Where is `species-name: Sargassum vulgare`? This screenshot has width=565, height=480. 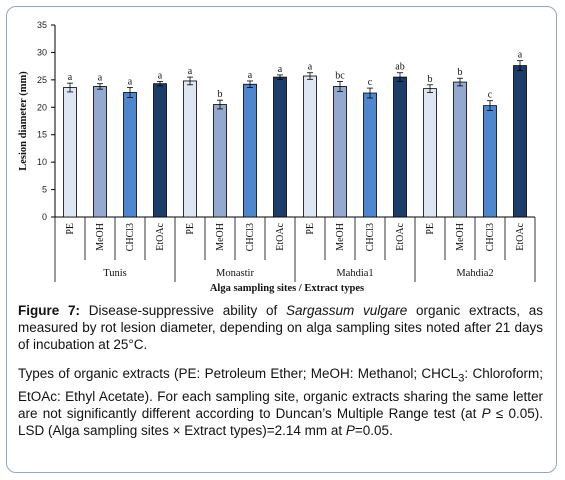 species-name: Sargassum vulgare is located at coordinates (346, 310).